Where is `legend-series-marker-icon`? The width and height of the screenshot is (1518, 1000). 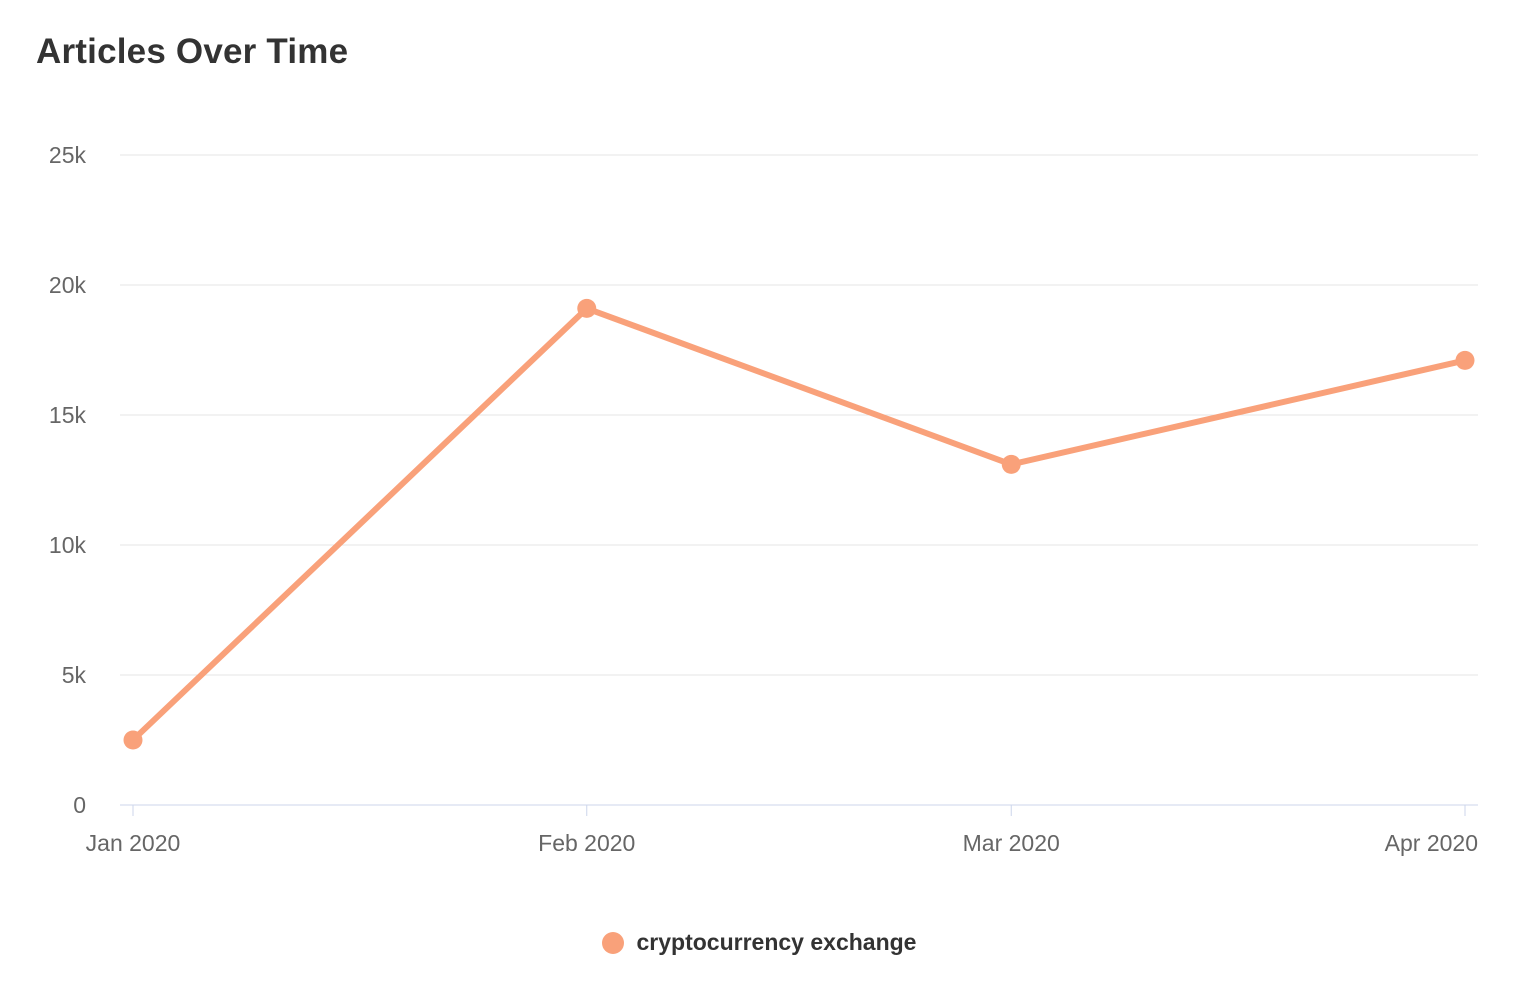 legend-series-marker-icon is located at coordinates (612, 942).